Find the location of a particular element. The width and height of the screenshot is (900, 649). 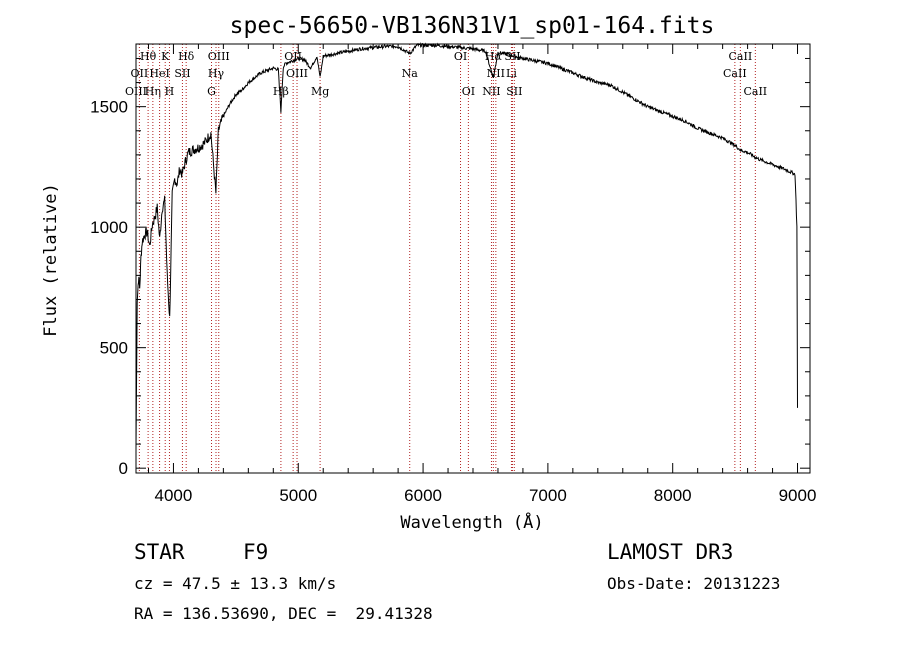

y-tick-label: 0 is located at coordinates (123, 468).